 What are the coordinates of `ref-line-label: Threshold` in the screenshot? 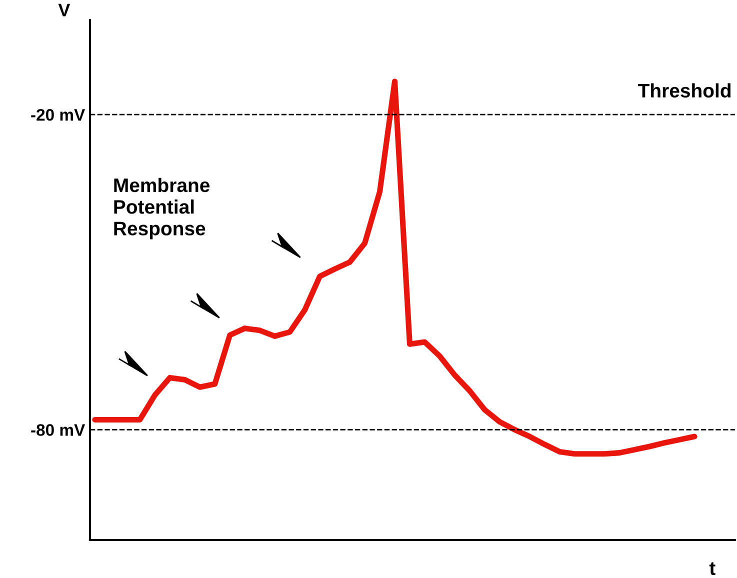 It's located at (684, 90).